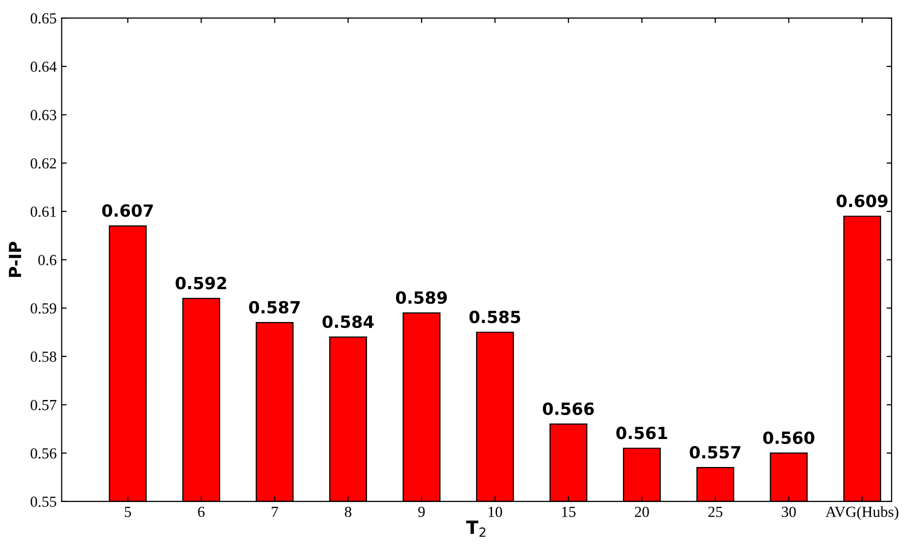 Image resolution: width=907 pixels, height=548 pixels. Describe the element at coordinates (43, 211) in the screenshot. I see `y-tick-label: 0.61` at that location.